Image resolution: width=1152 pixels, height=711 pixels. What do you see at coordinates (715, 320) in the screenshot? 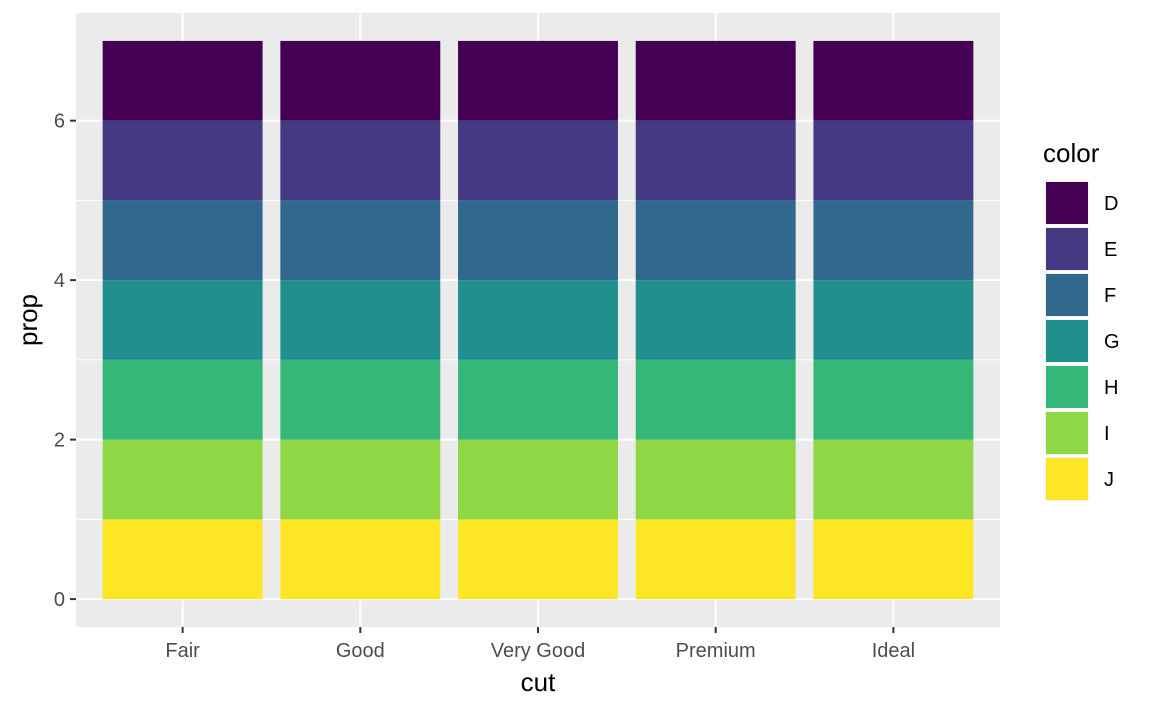
I see `bar-segment-premium-g` at bounding box center [715, 320].